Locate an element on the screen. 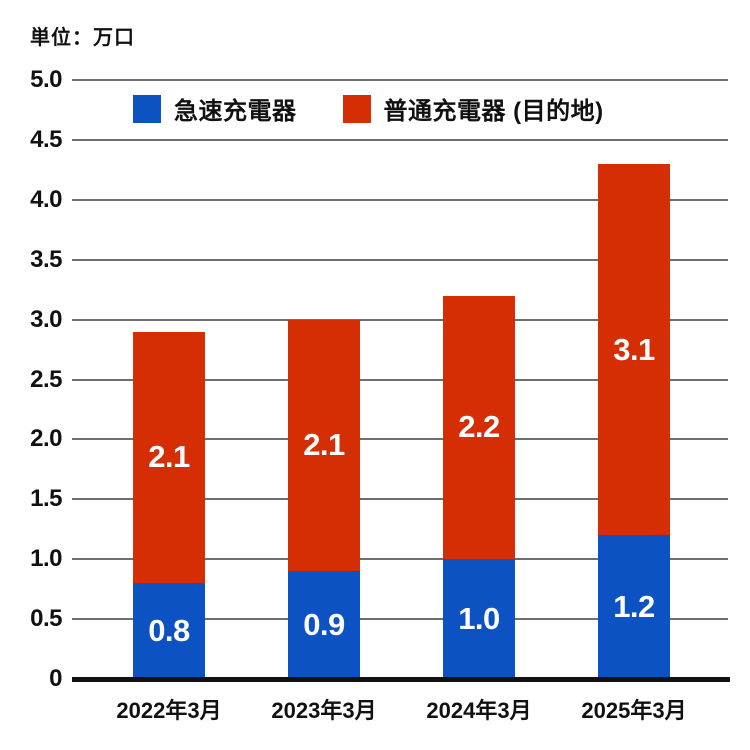 This screenshot has height=750, width=750. y-axis-tick-label: 0 is located at coordinates (55, 678).